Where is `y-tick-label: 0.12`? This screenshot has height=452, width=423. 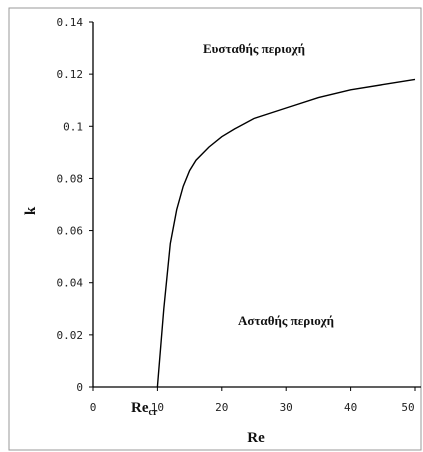
y-tick-label: 0.12 is located at coordinates (70, 74).